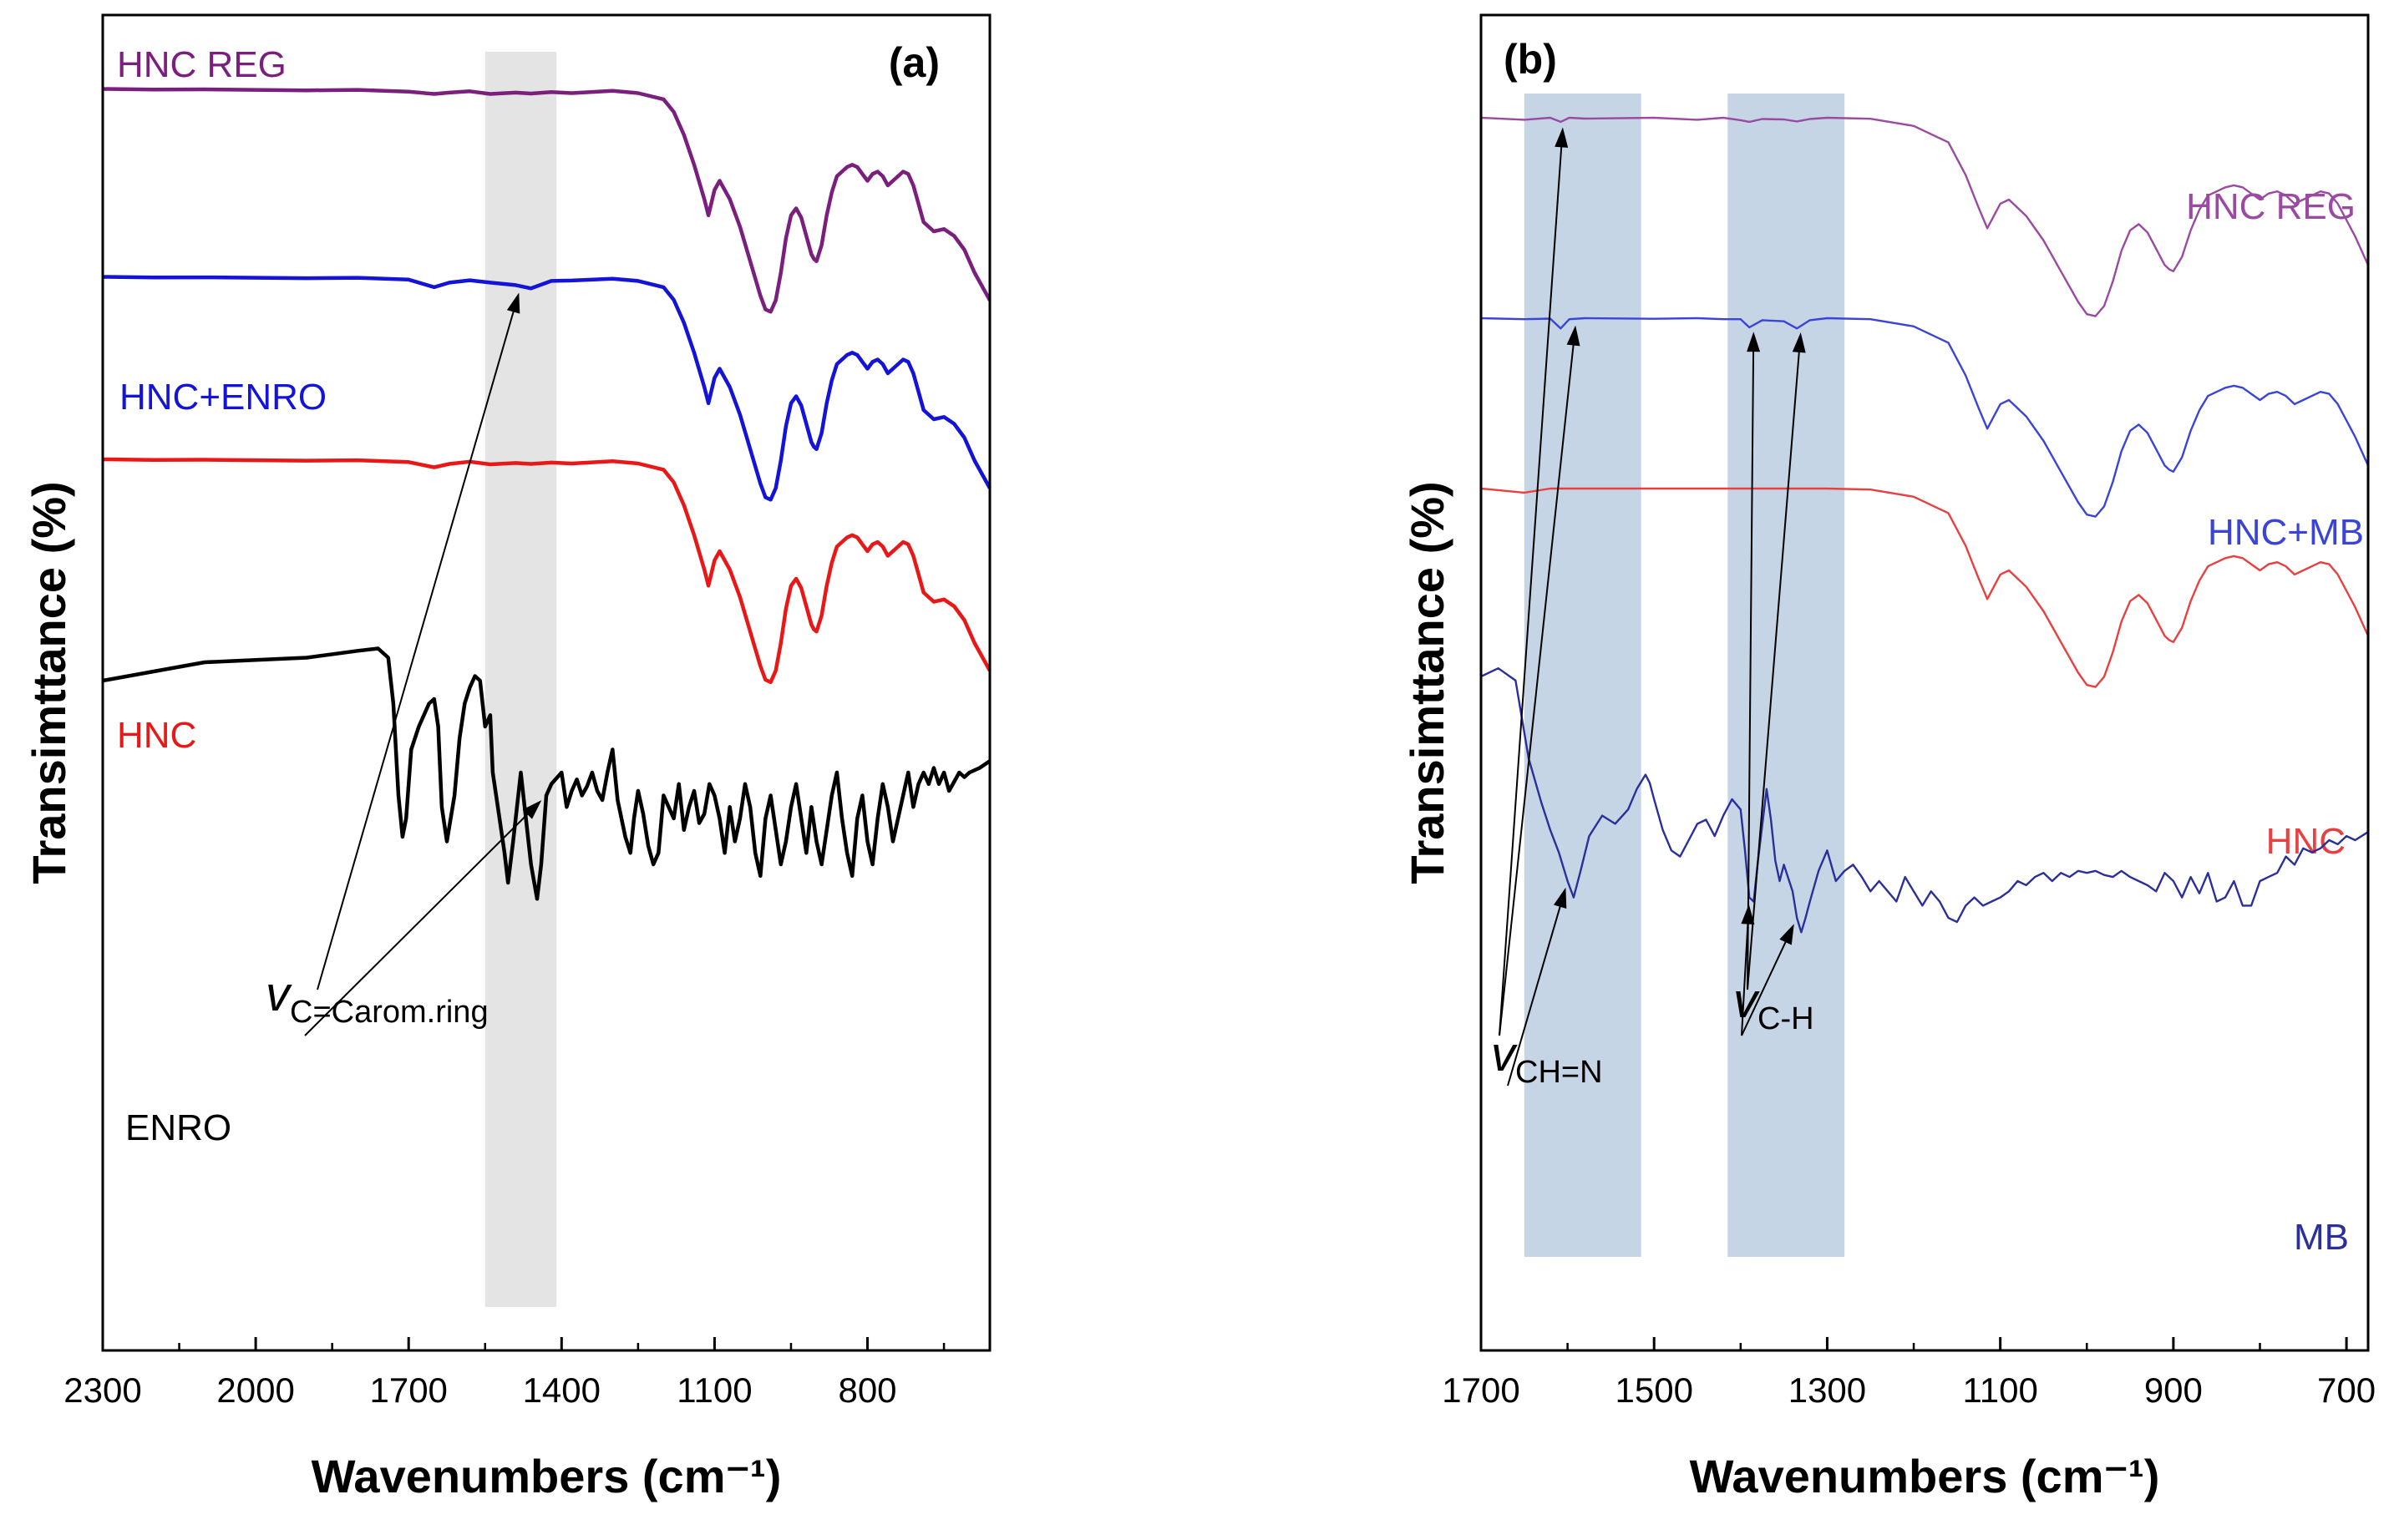 The height and width of the screenshot is (1540, 2394). I want to click on annotation-label: vCH=N, so click(1547, 1059).